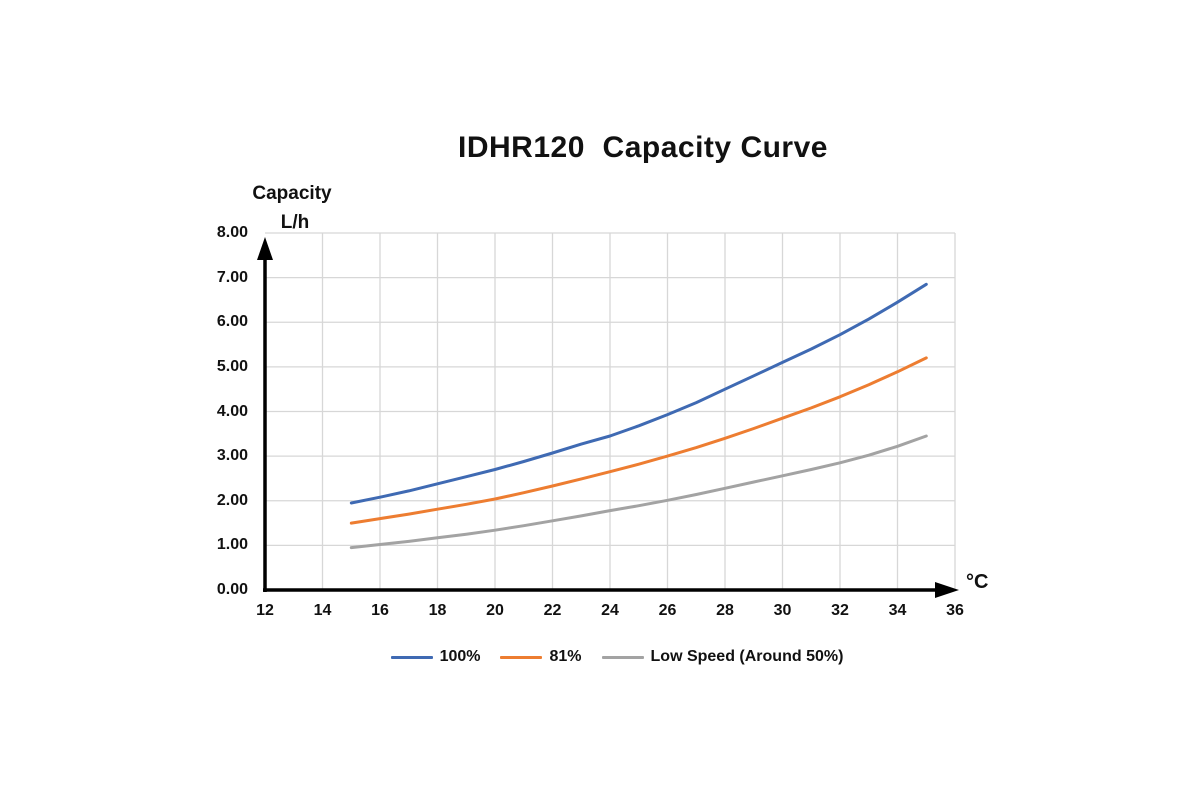  Describe the element at coordinates (897, 610) in the screenshot. I see `x-tick-label: 34` at that location.